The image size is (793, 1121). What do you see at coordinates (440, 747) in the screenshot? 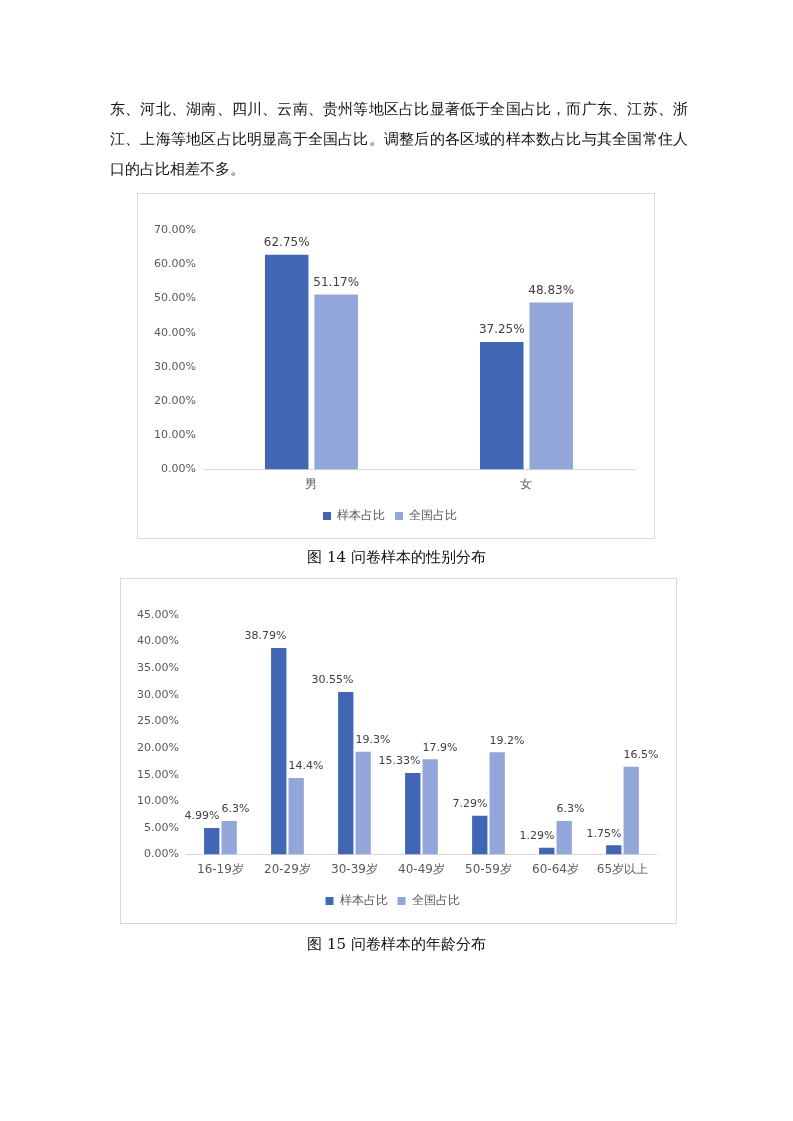
I see `data-label: 17.9%` at bounding box center [440, 747].